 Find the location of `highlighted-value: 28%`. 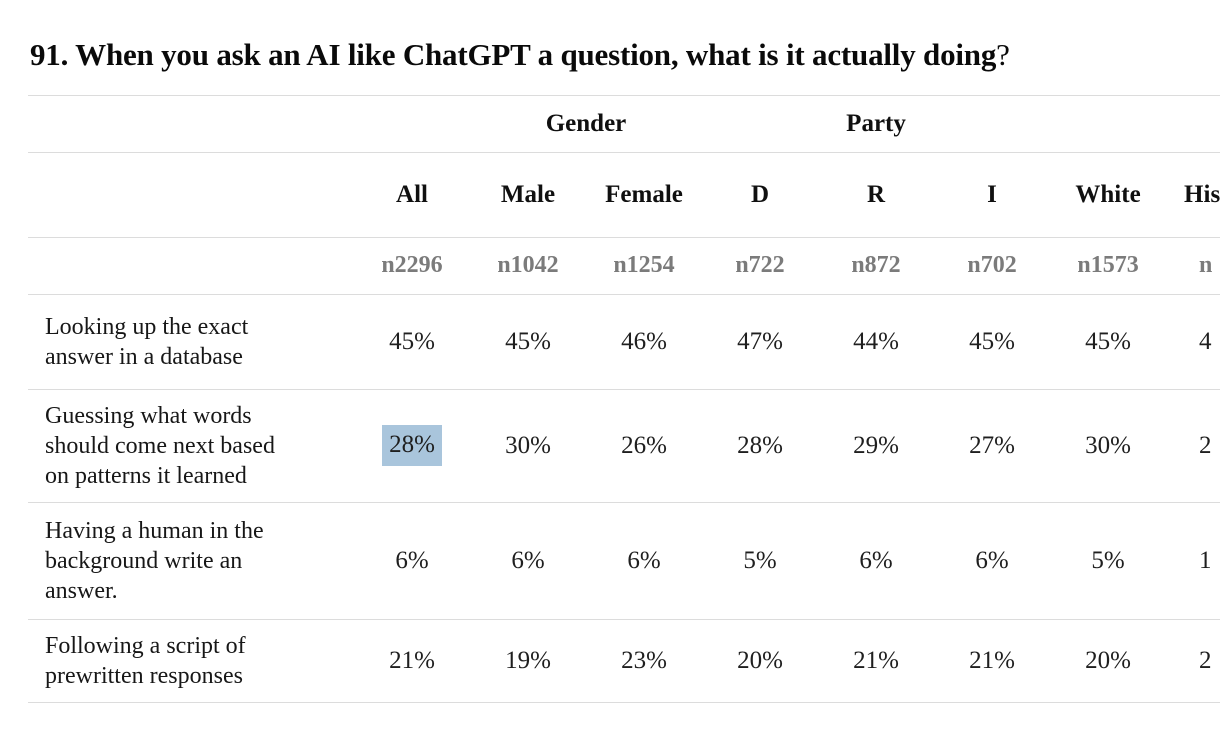

highlighted-value: 28% is located at coordinates (412, 445).